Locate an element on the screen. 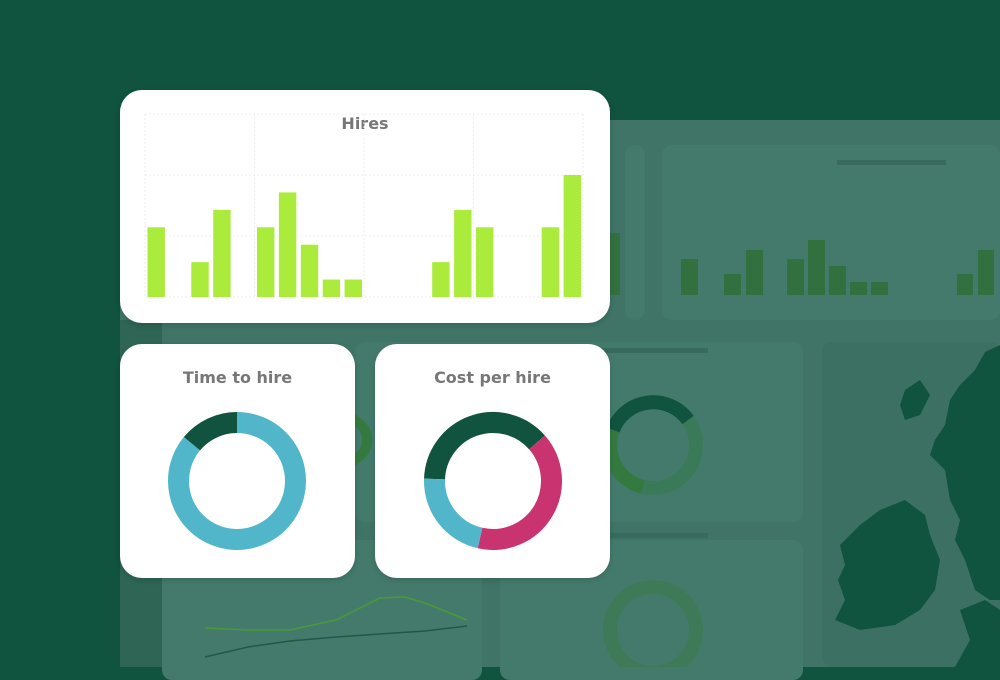 This screenshot has width=1000, height=680. cost-per-hire-card: Cost per hire is located at coordinates (492, 461).